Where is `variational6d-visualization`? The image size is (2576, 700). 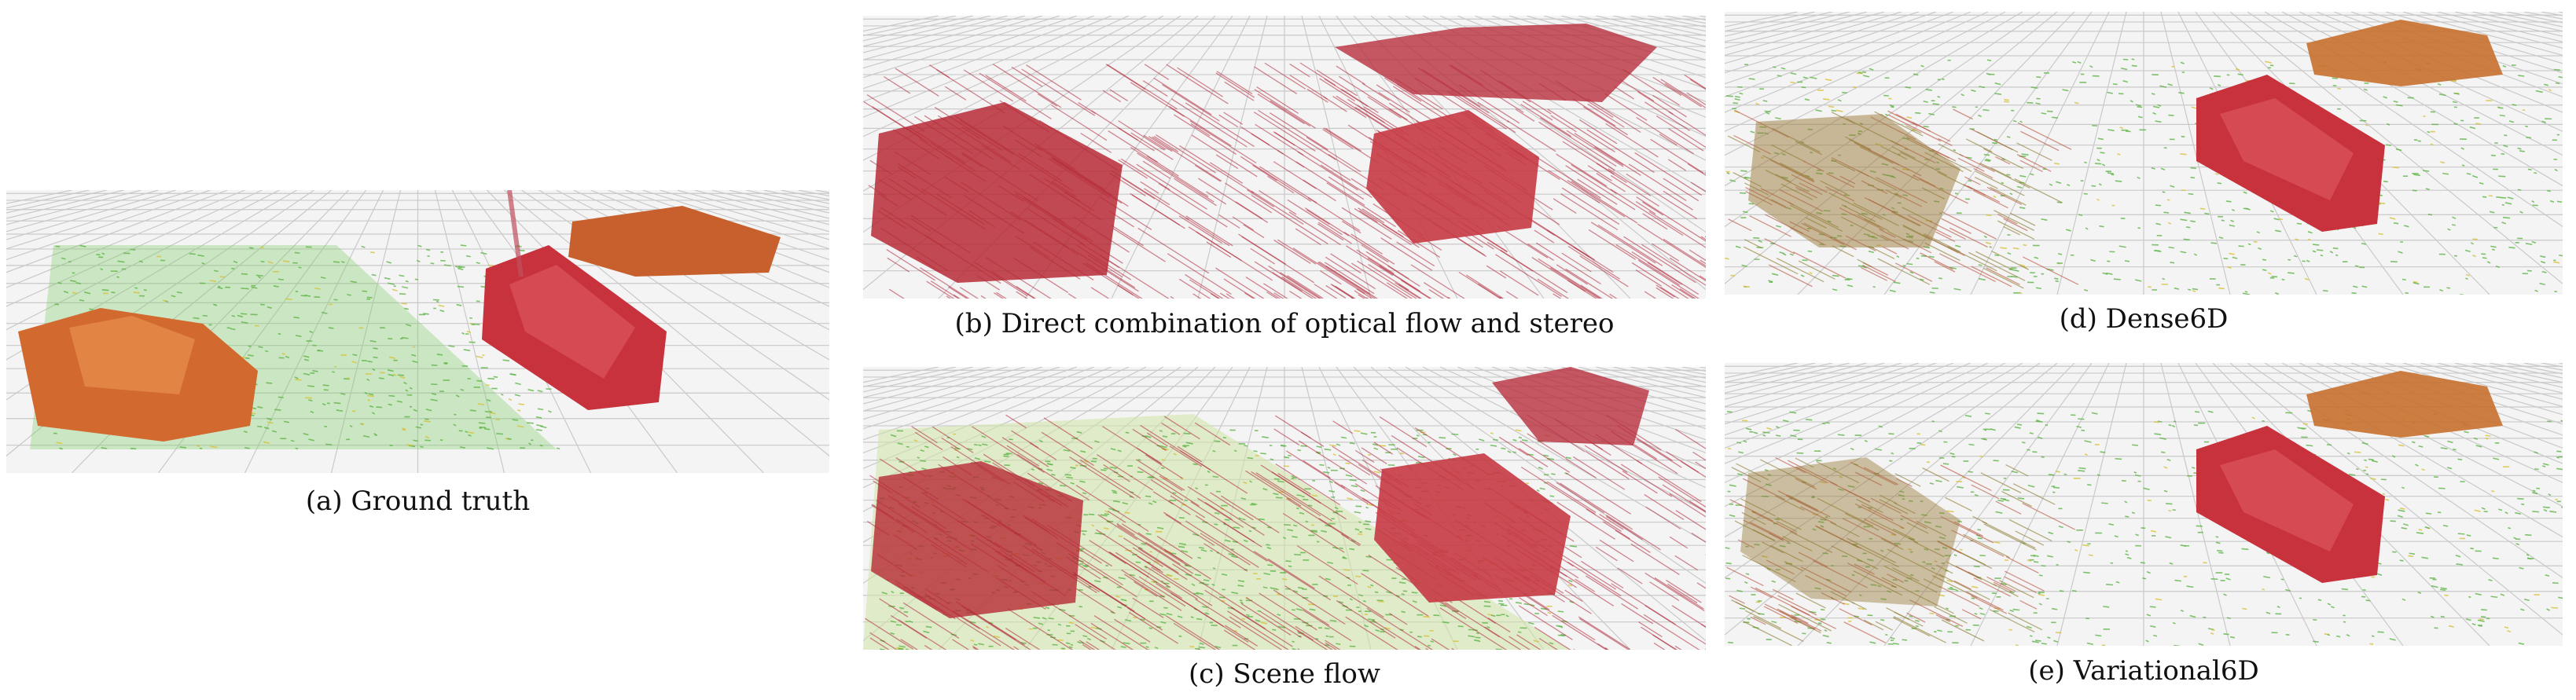
variational6d-visualization is located at coordinates (2144, 504).